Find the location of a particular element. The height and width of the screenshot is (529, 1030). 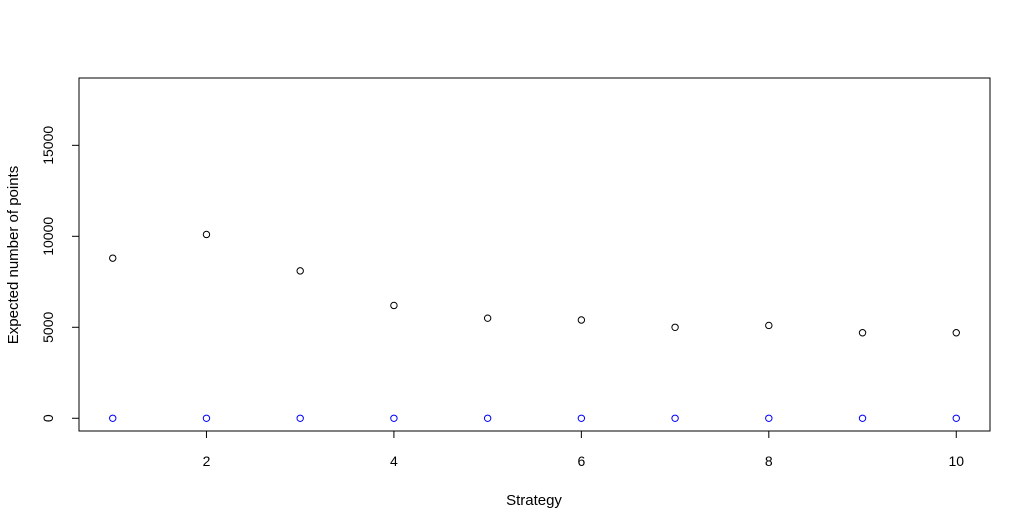

x-tick-label: 4 is located at coordinates (394, 461).